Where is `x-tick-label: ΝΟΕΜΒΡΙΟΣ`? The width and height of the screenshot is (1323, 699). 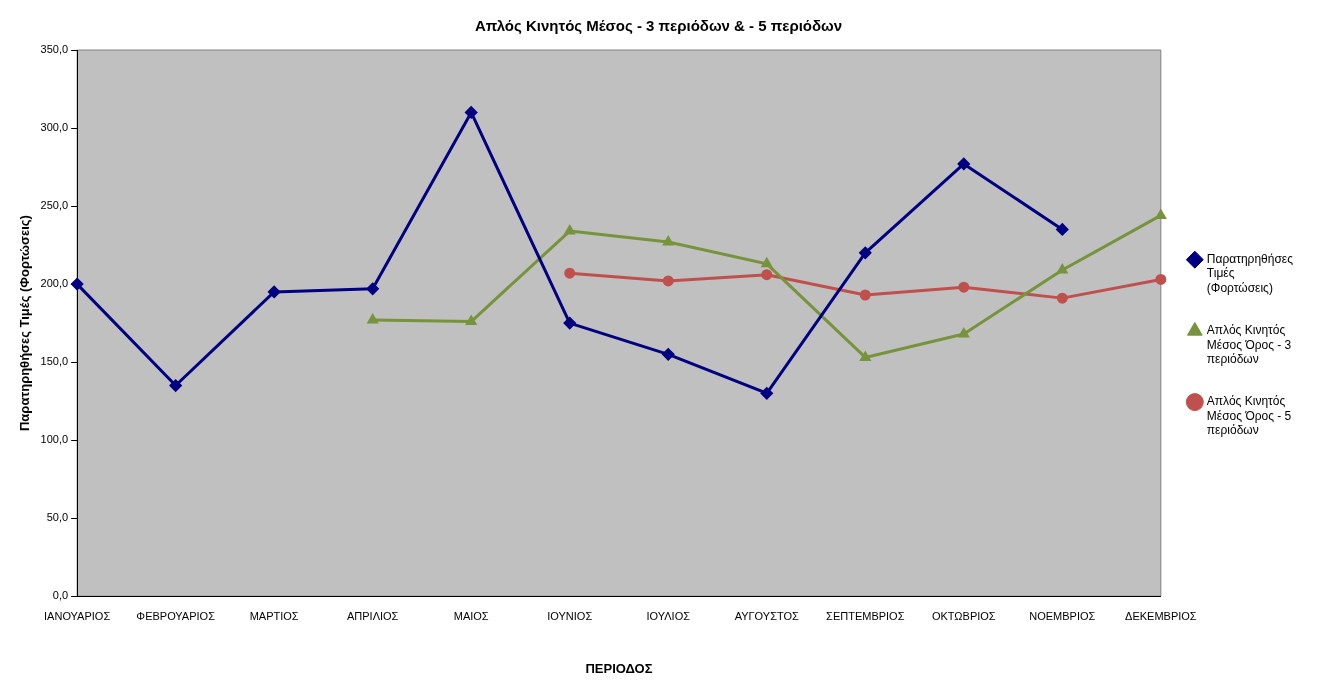 x-tick-label: ΝΟΕΜΒΡΙΟΣ is located at coordinates (1062, 615).